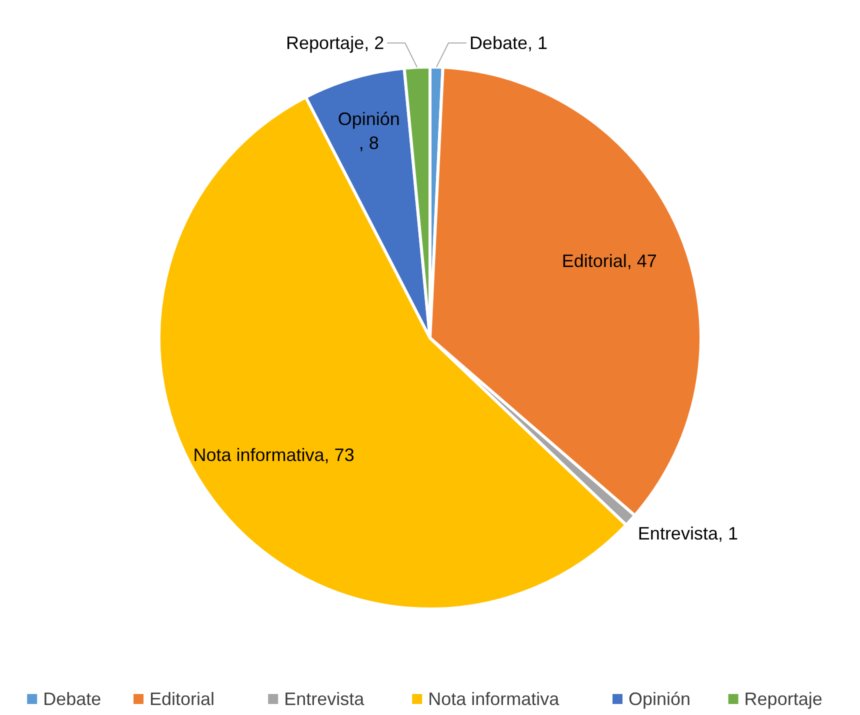 The width and height of the screenshot is (860, 715). Describe the element at coordinates (609, 261) in the screenshot. I see `data-label: Editorial, 47` at that location.